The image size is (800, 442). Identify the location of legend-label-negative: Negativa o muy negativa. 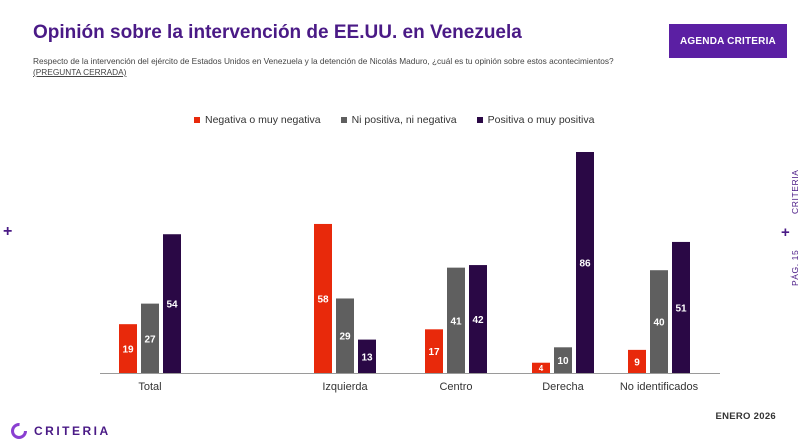
(263, 120).